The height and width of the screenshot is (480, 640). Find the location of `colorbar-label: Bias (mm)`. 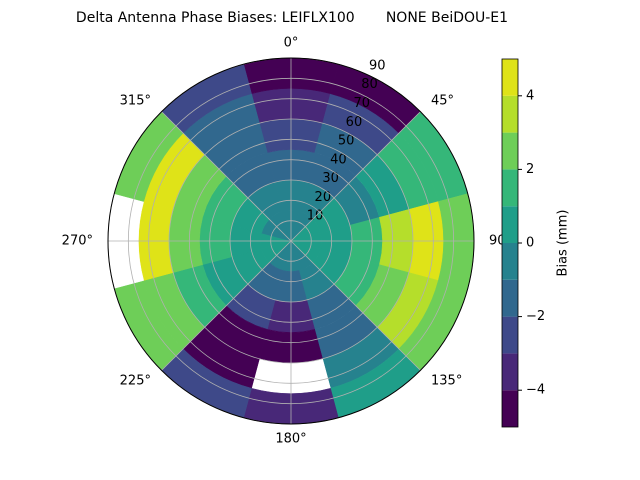

colorbar-label: Bias (mm) is located at coordinates (563, 243).